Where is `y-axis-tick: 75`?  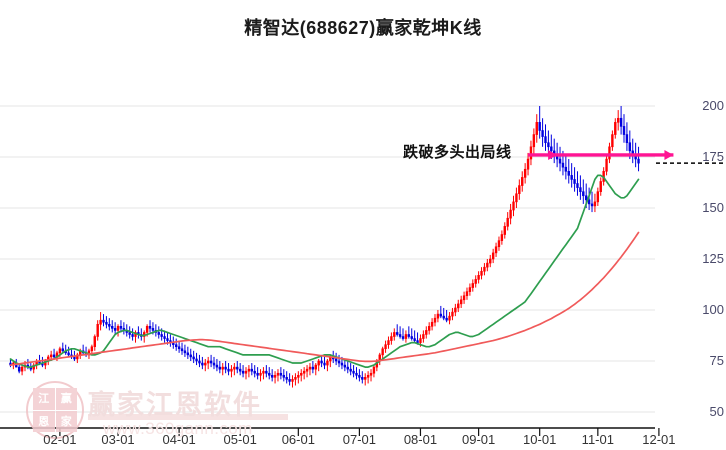
y-axis-tick: 75 is located at coordinates (716, 360).